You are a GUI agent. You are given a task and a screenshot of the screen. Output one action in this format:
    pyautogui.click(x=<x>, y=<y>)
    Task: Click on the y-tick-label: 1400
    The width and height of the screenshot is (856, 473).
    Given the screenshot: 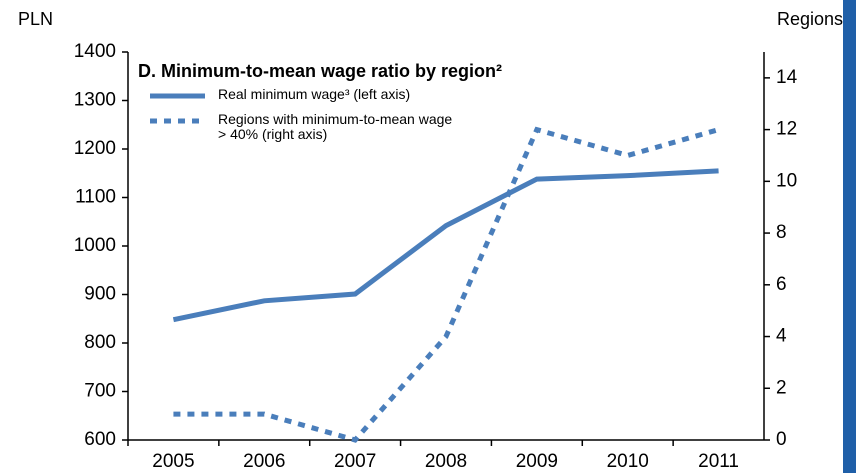 What is the action you would take?
    pyautogui.click(x=95, y=51)
    